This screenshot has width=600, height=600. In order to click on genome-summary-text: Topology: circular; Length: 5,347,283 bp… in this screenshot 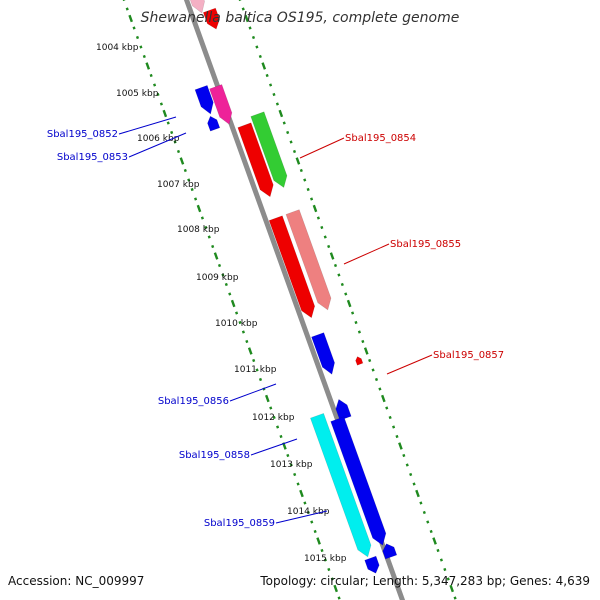, I will do `click(425, 581)`.